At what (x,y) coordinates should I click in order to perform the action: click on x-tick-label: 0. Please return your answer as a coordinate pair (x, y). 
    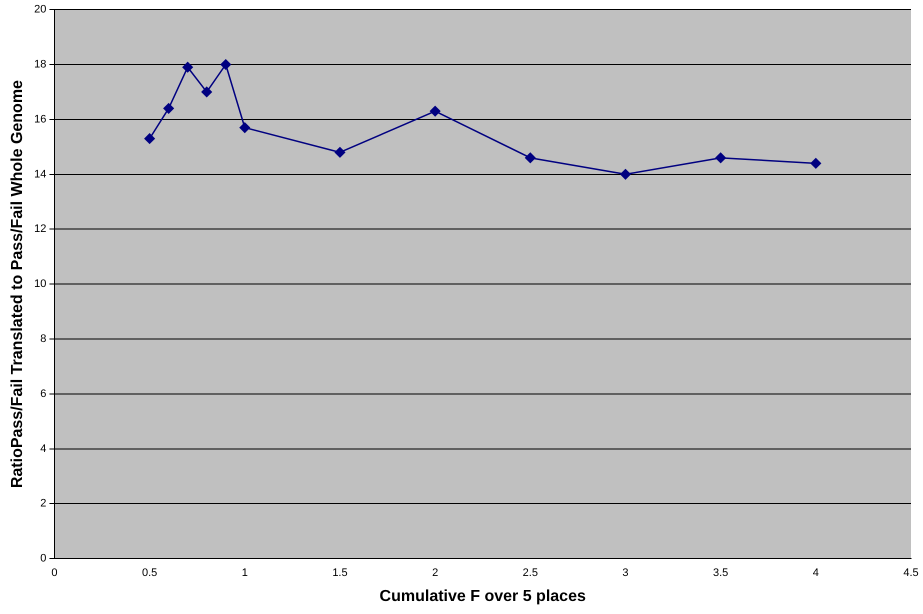
    Looking at the image, I should click on (54, 573).